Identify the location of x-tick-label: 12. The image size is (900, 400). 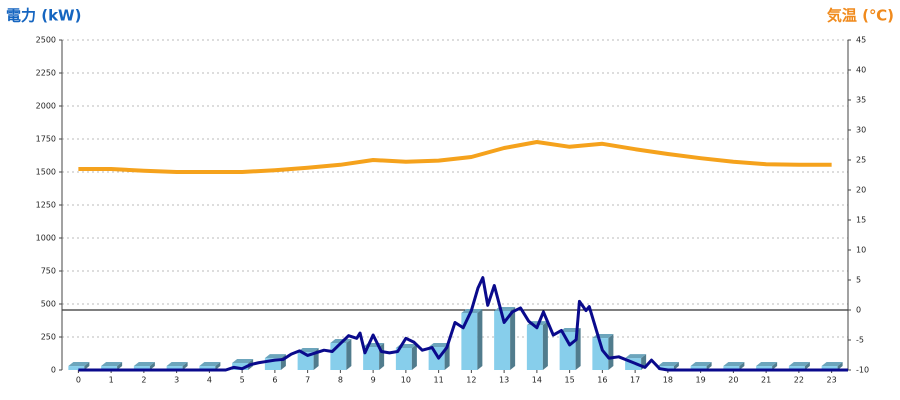
(471, 380).